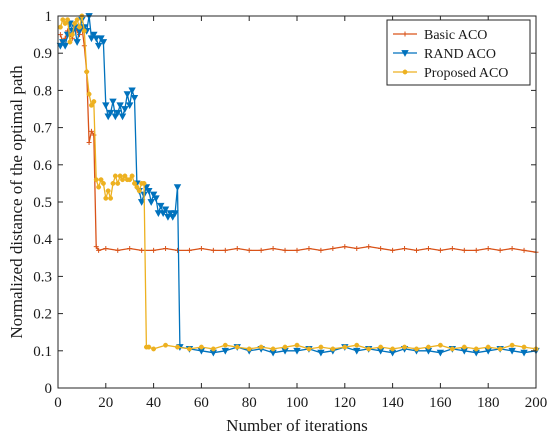  Describe the element at coordinates (466, 73) in the screenshot. I see `legend-label: Proposed ACO` at that location.